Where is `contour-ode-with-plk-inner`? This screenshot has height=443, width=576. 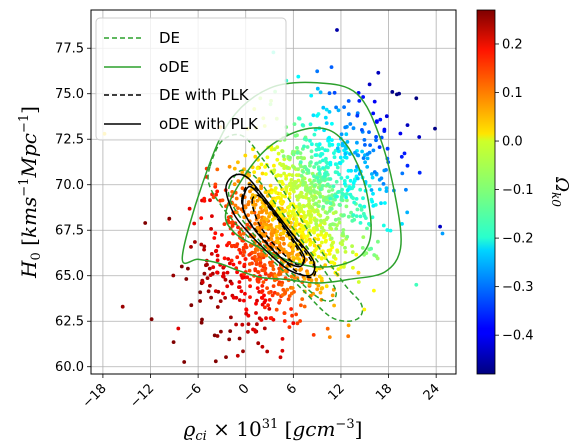 contour-ode-with-plk-inner is located at coordinates (273, 226).